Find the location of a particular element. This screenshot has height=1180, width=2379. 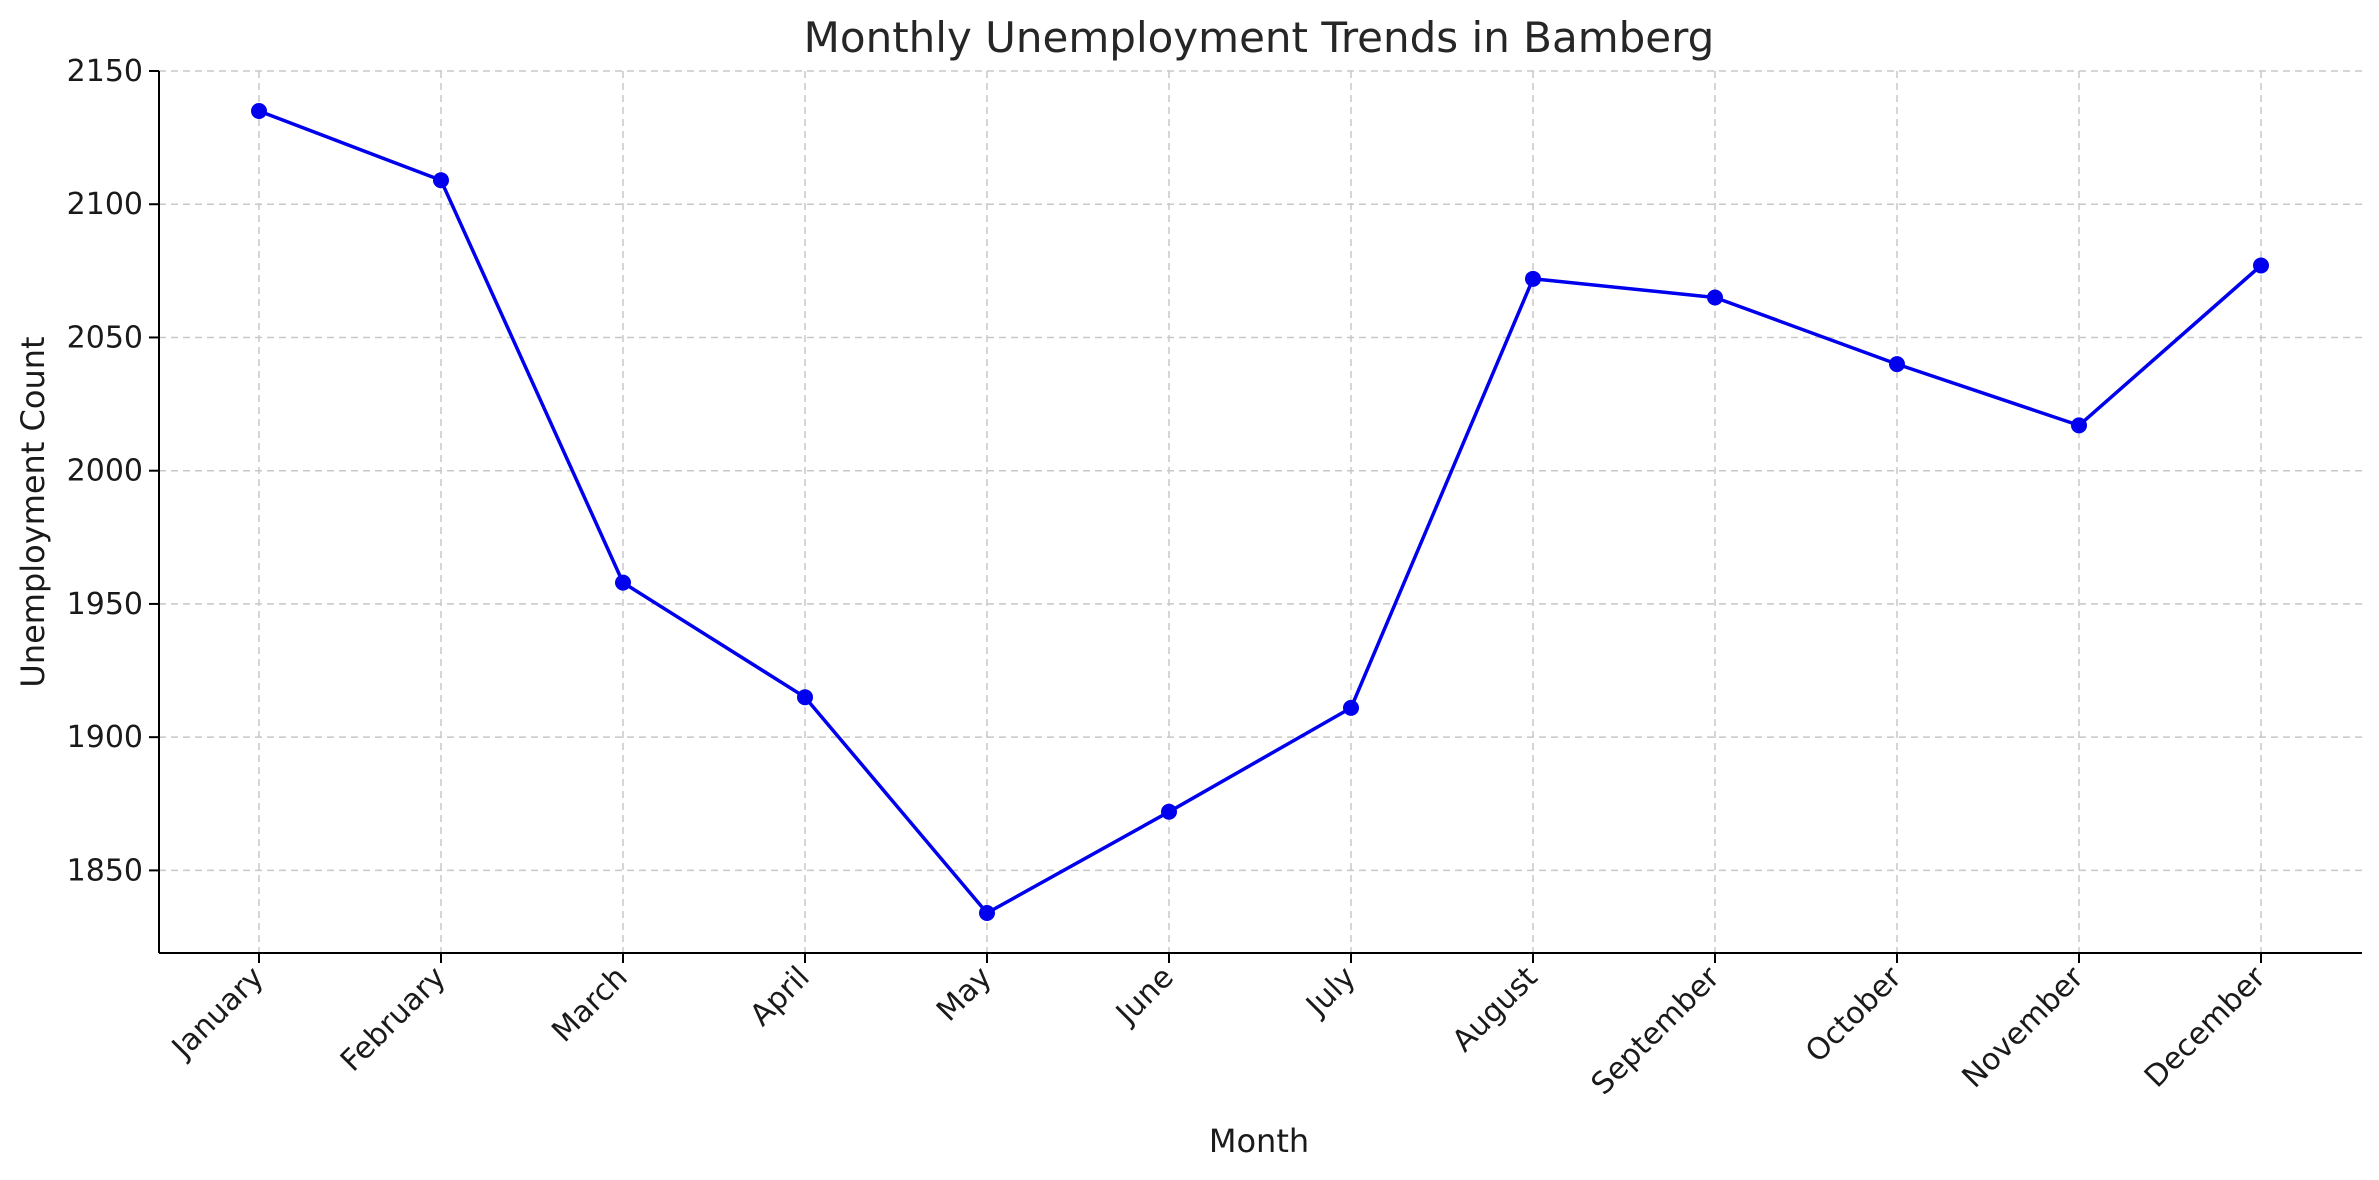

x-tick-label: June is located at coordinates (1144, 996).